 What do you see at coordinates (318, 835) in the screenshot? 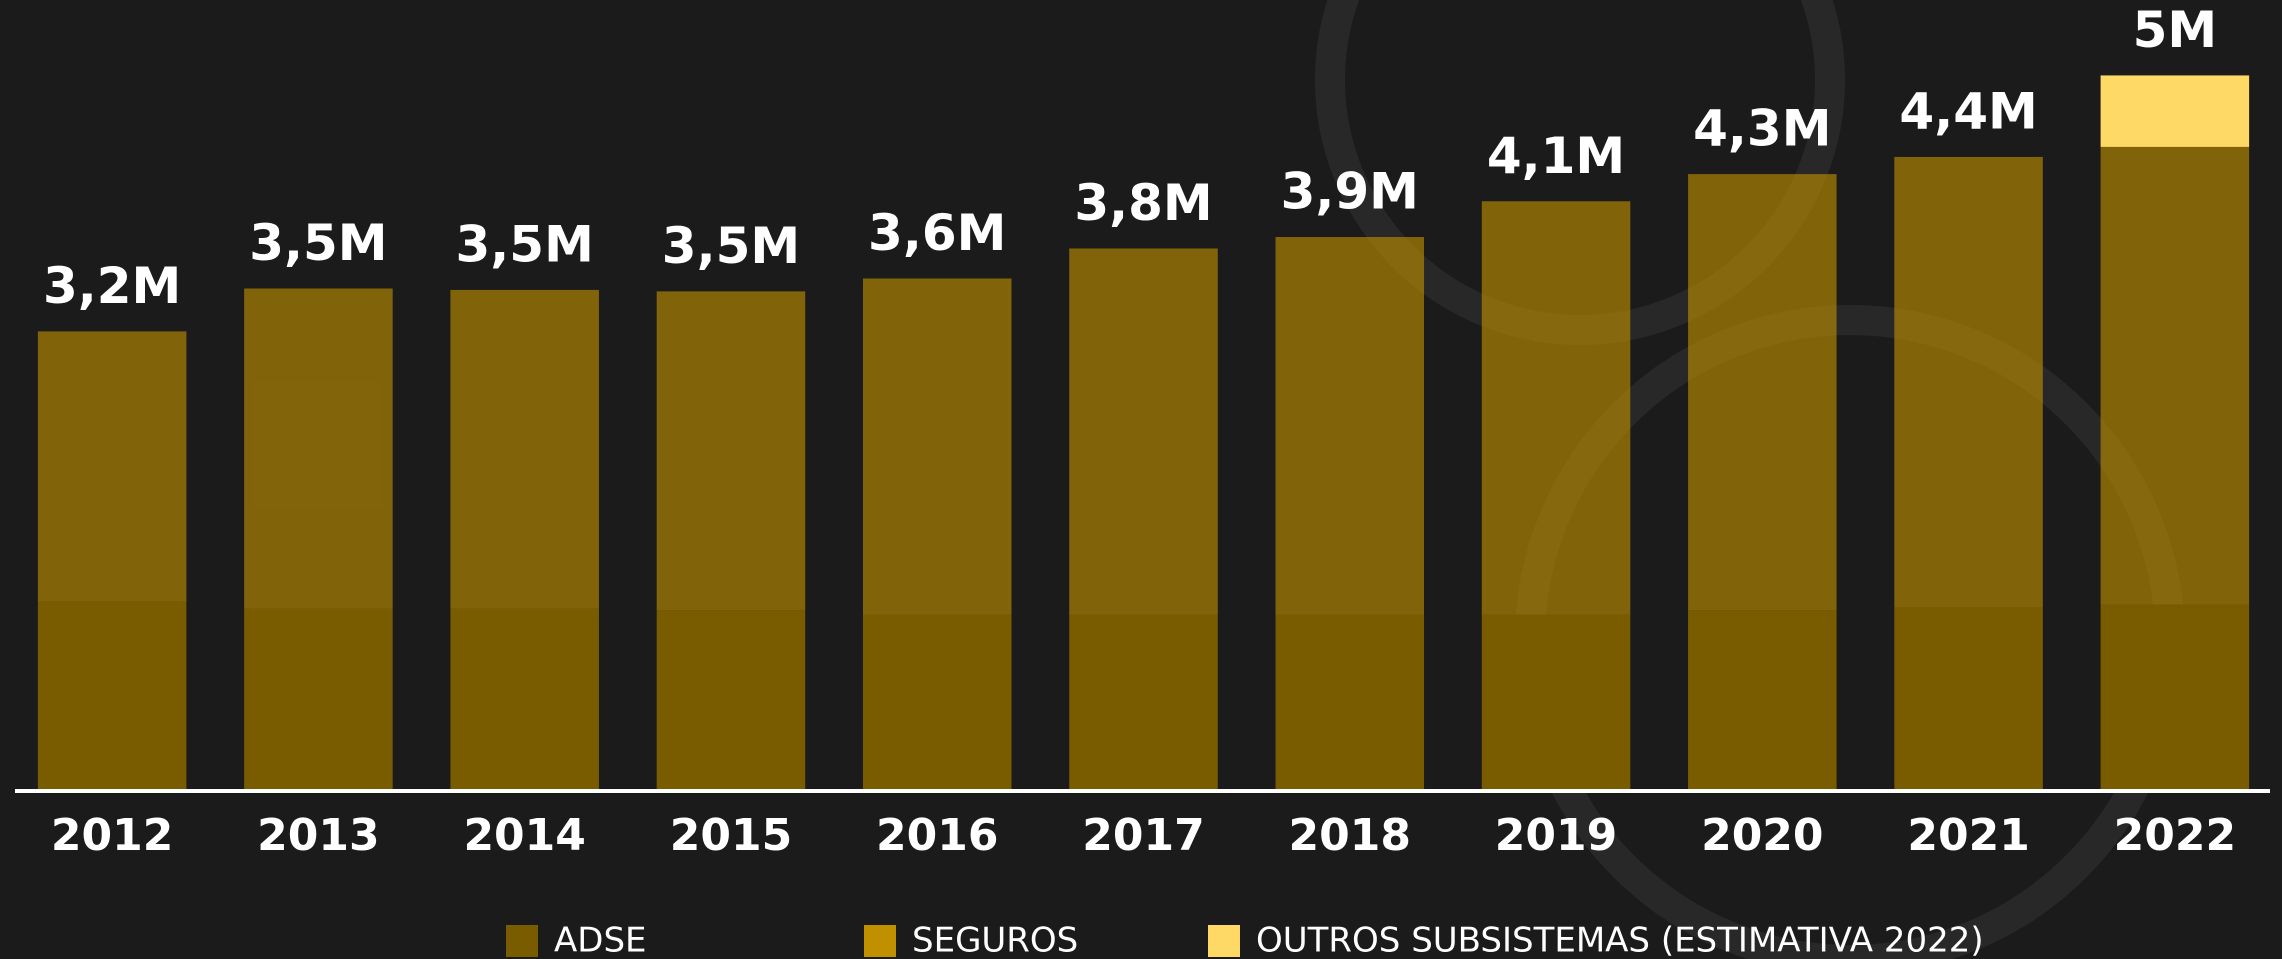
I see `x-tick-label: 2013` at bounding box center [318, 835].